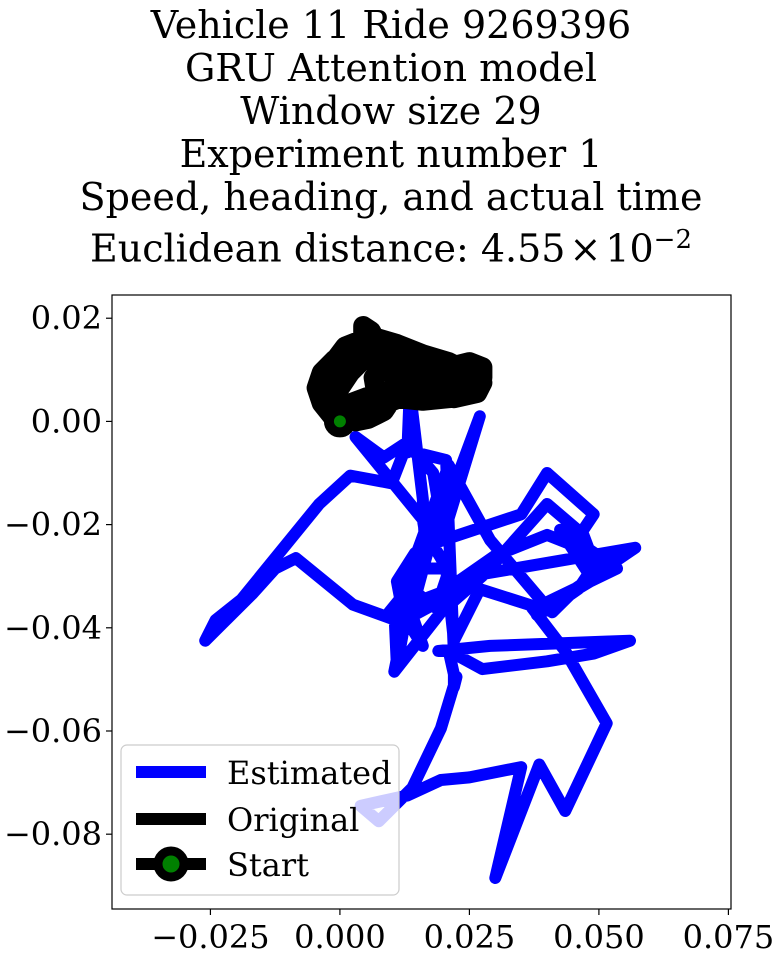 This screenshot has height=957, width=782. What do you see at coordinates (391, 68) in the screenshot?
I see `title-line-2: GRU Attention model` at bounding box center [391, 68].